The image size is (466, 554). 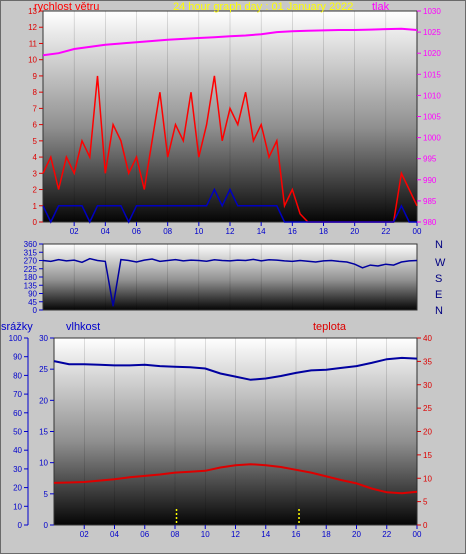 What do you see at coordinates (35, 310) in the screenshot?
I see `direction-y-tick-label: 0` at bounding box center [35, 310].